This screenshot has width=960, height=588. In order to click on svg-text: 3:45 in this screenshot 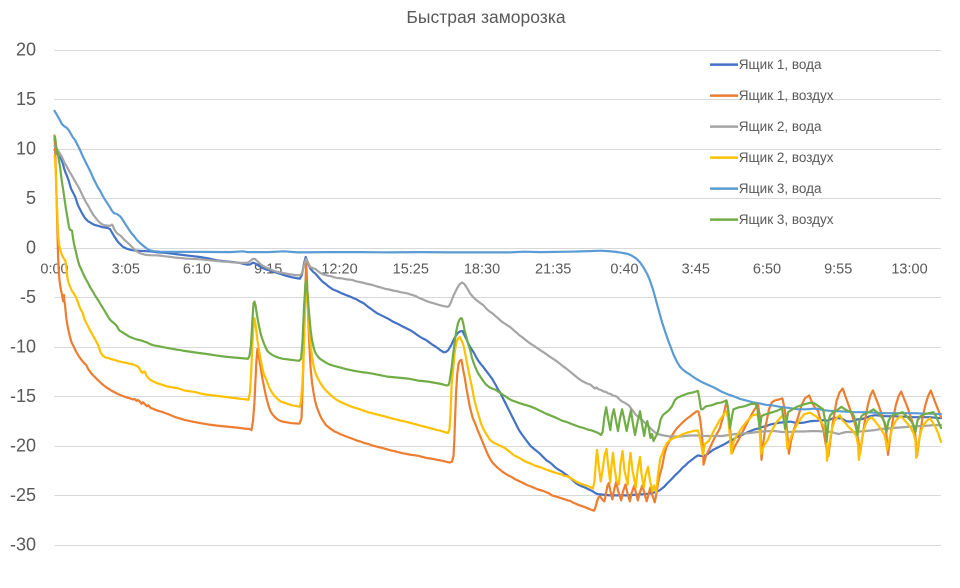, I will do `click(696, 270)`.